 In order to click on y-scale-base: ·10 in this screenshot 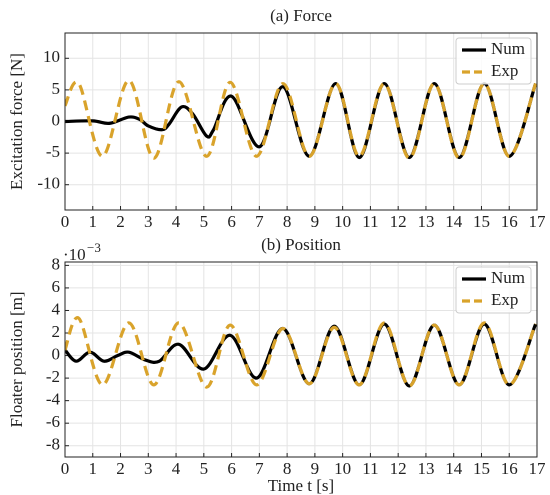, I will do `click(74, 254)`.